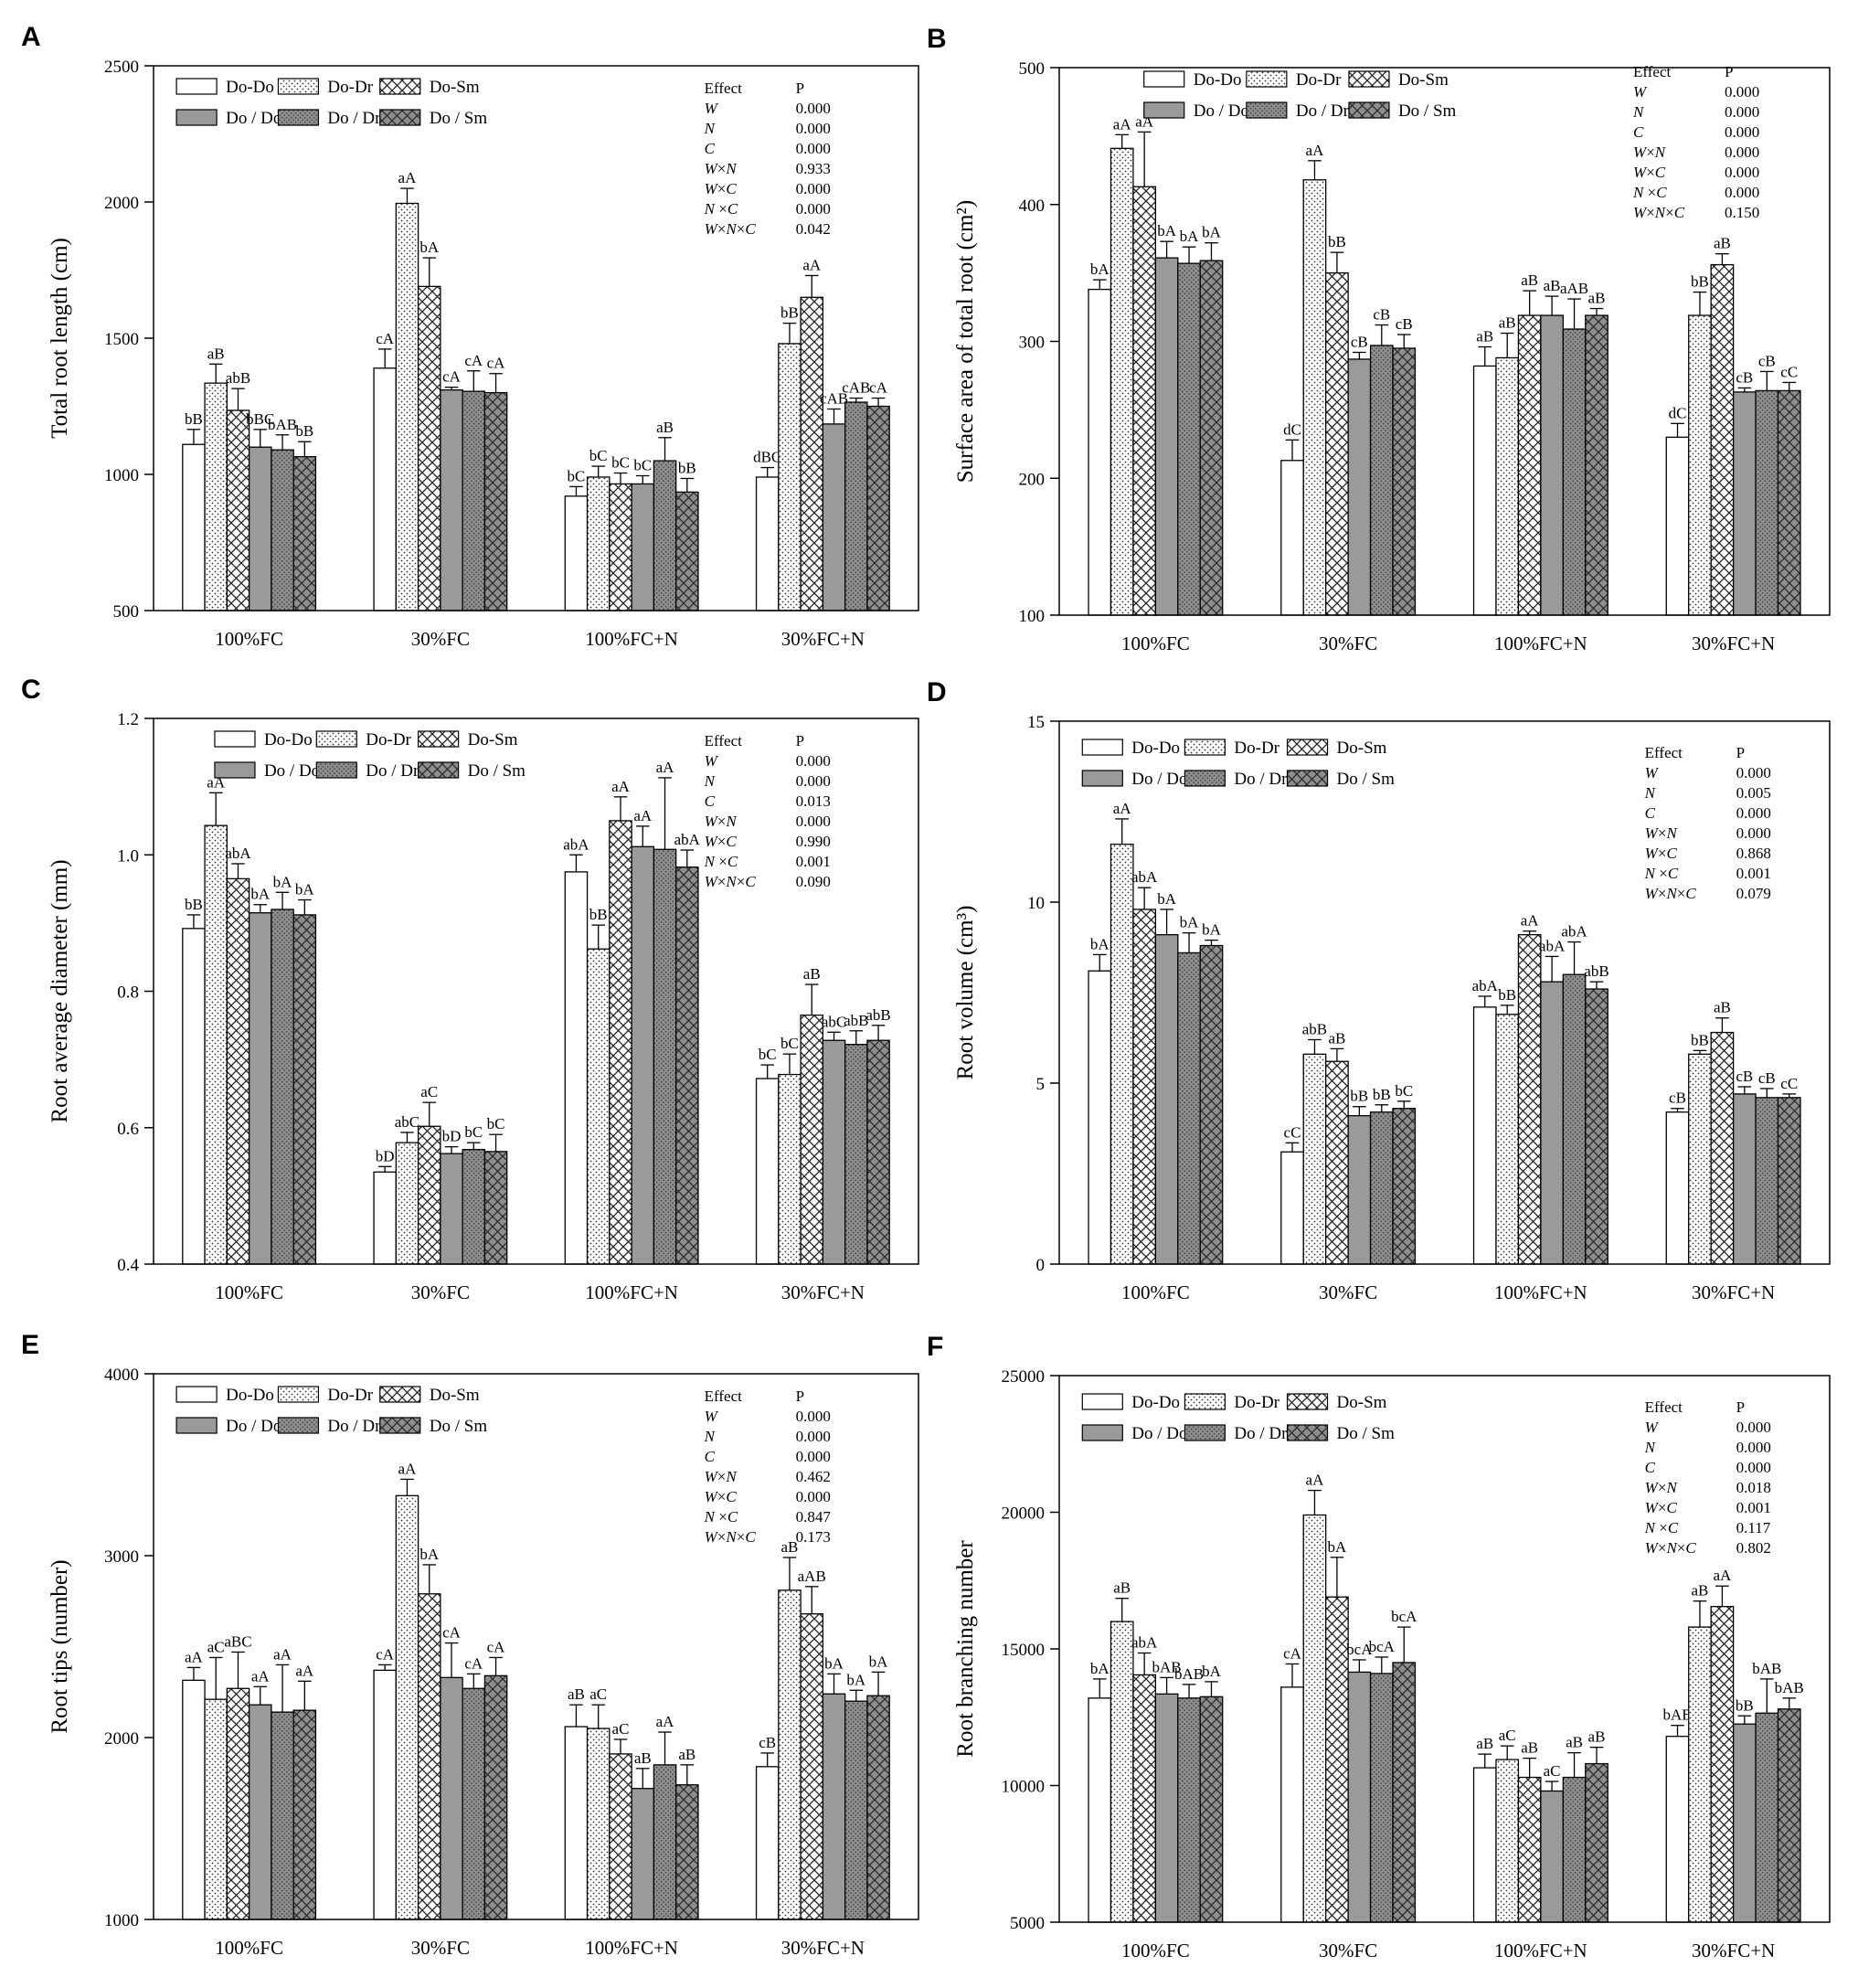  I want to click on significance-label: cC, so click(1292, 1132).